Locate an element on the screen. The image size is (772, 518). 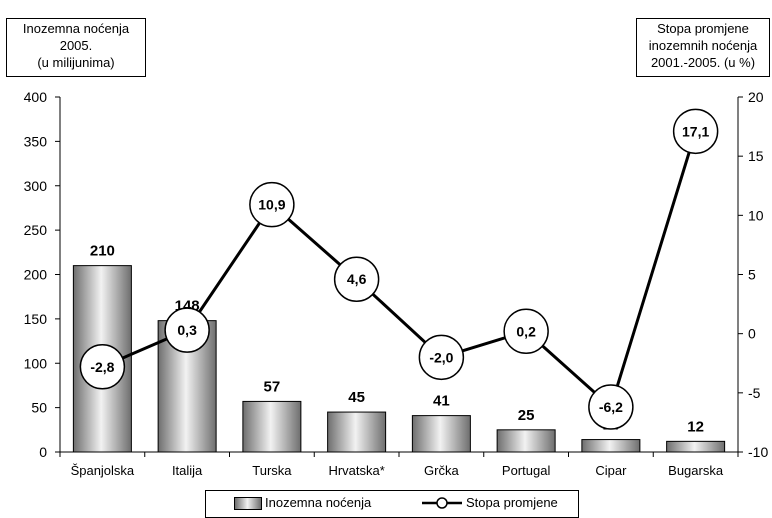
right-tick-label: 15 is located at coordinates (756, 156).